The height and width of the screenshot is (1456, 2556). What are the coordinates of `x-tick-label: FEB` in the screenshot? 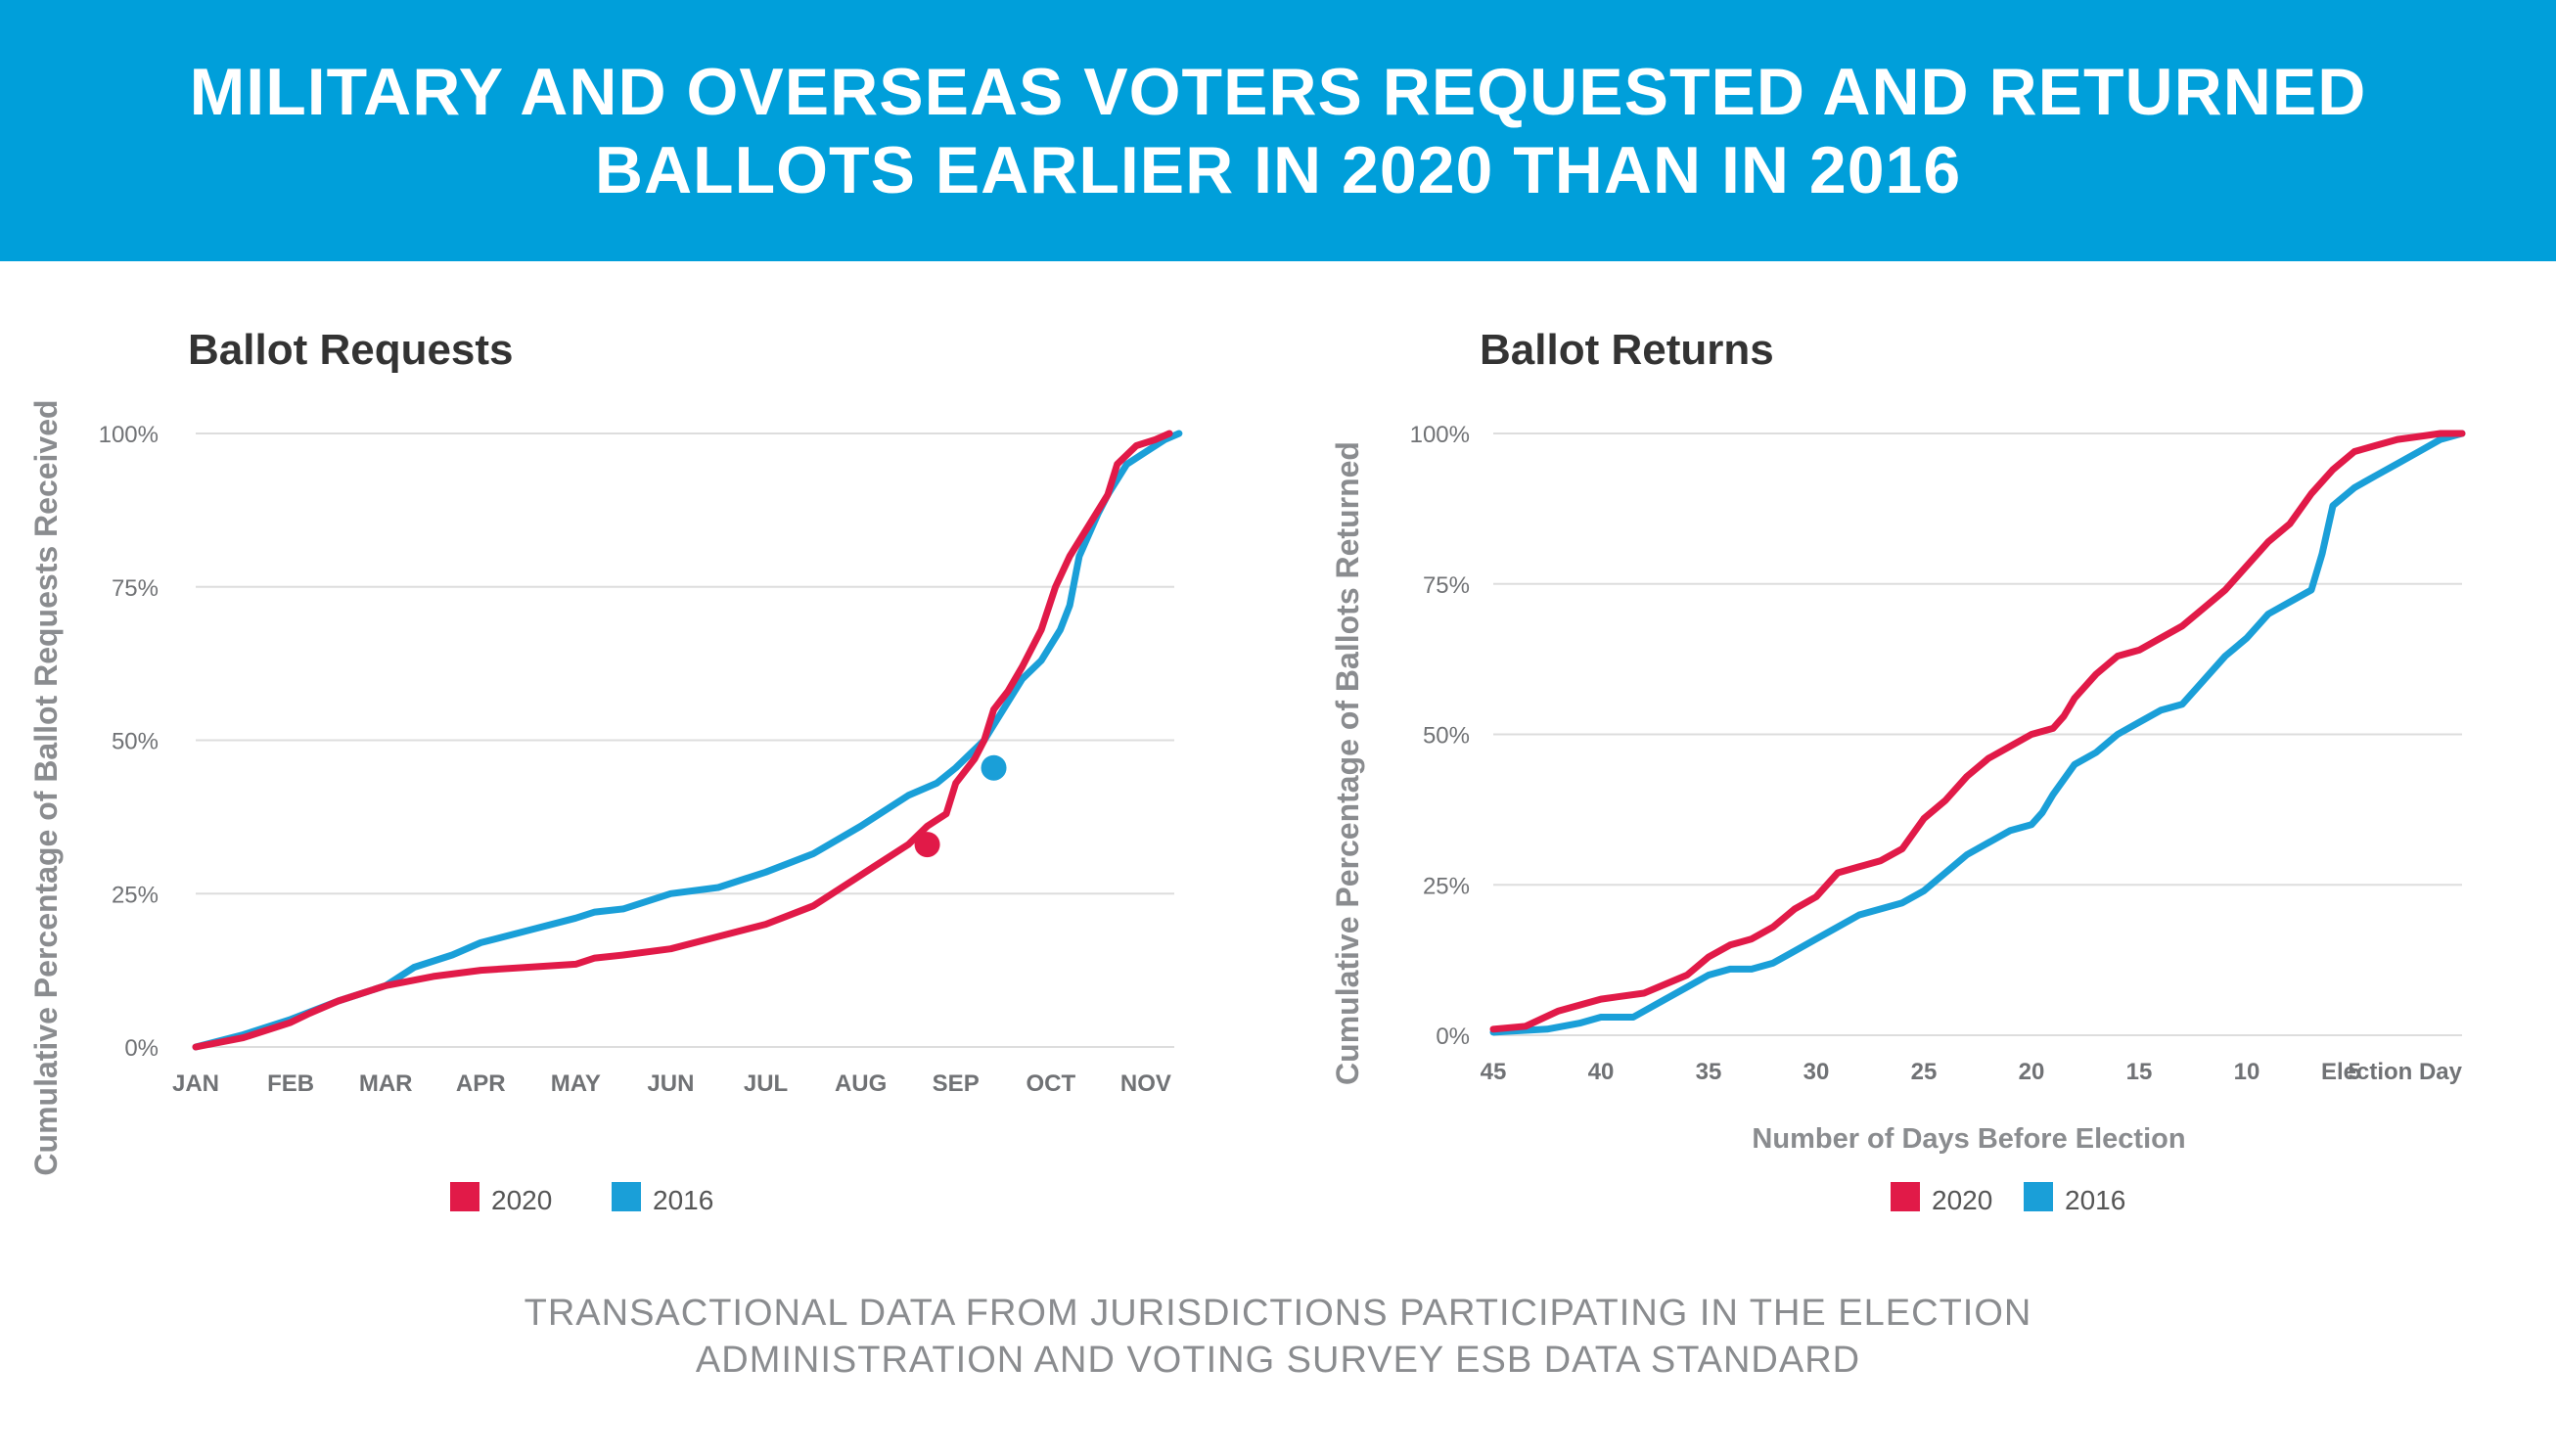 It's located at (291, 1083).